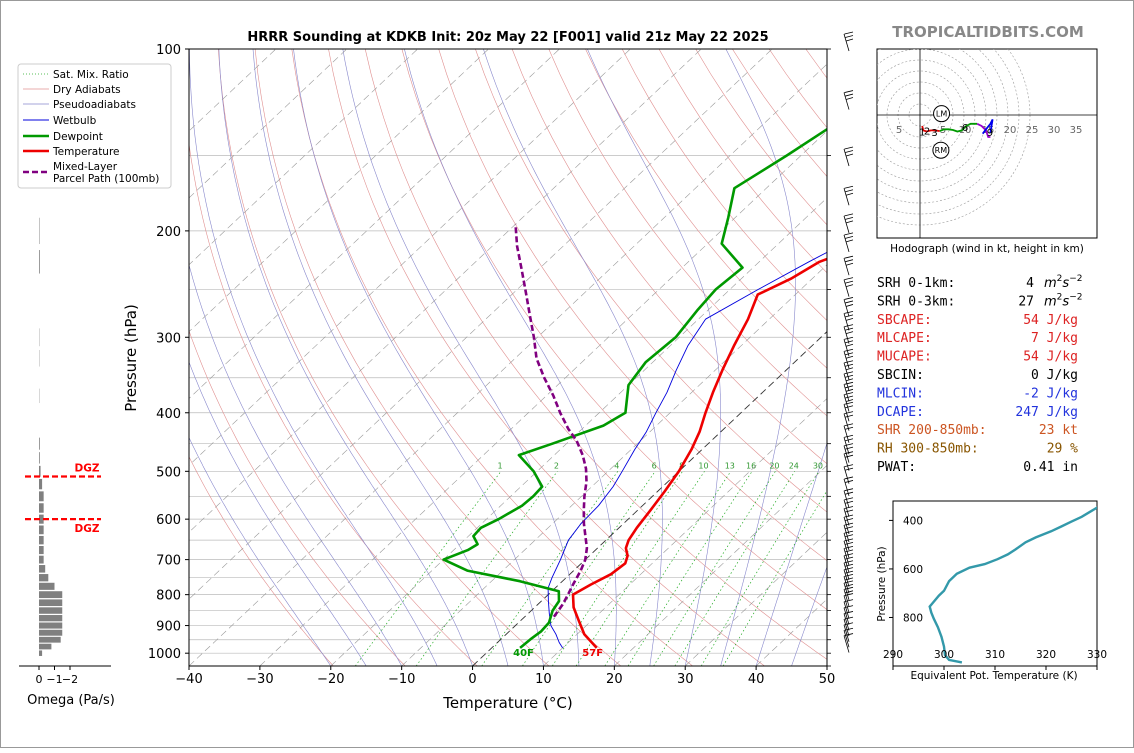 The width and height of the screenshot is (1134, 753). What do you see at coordinates (1054, 130) in the screenshot?
I see `hodo-ring-label: 30` at bounding box center [1054, 130].